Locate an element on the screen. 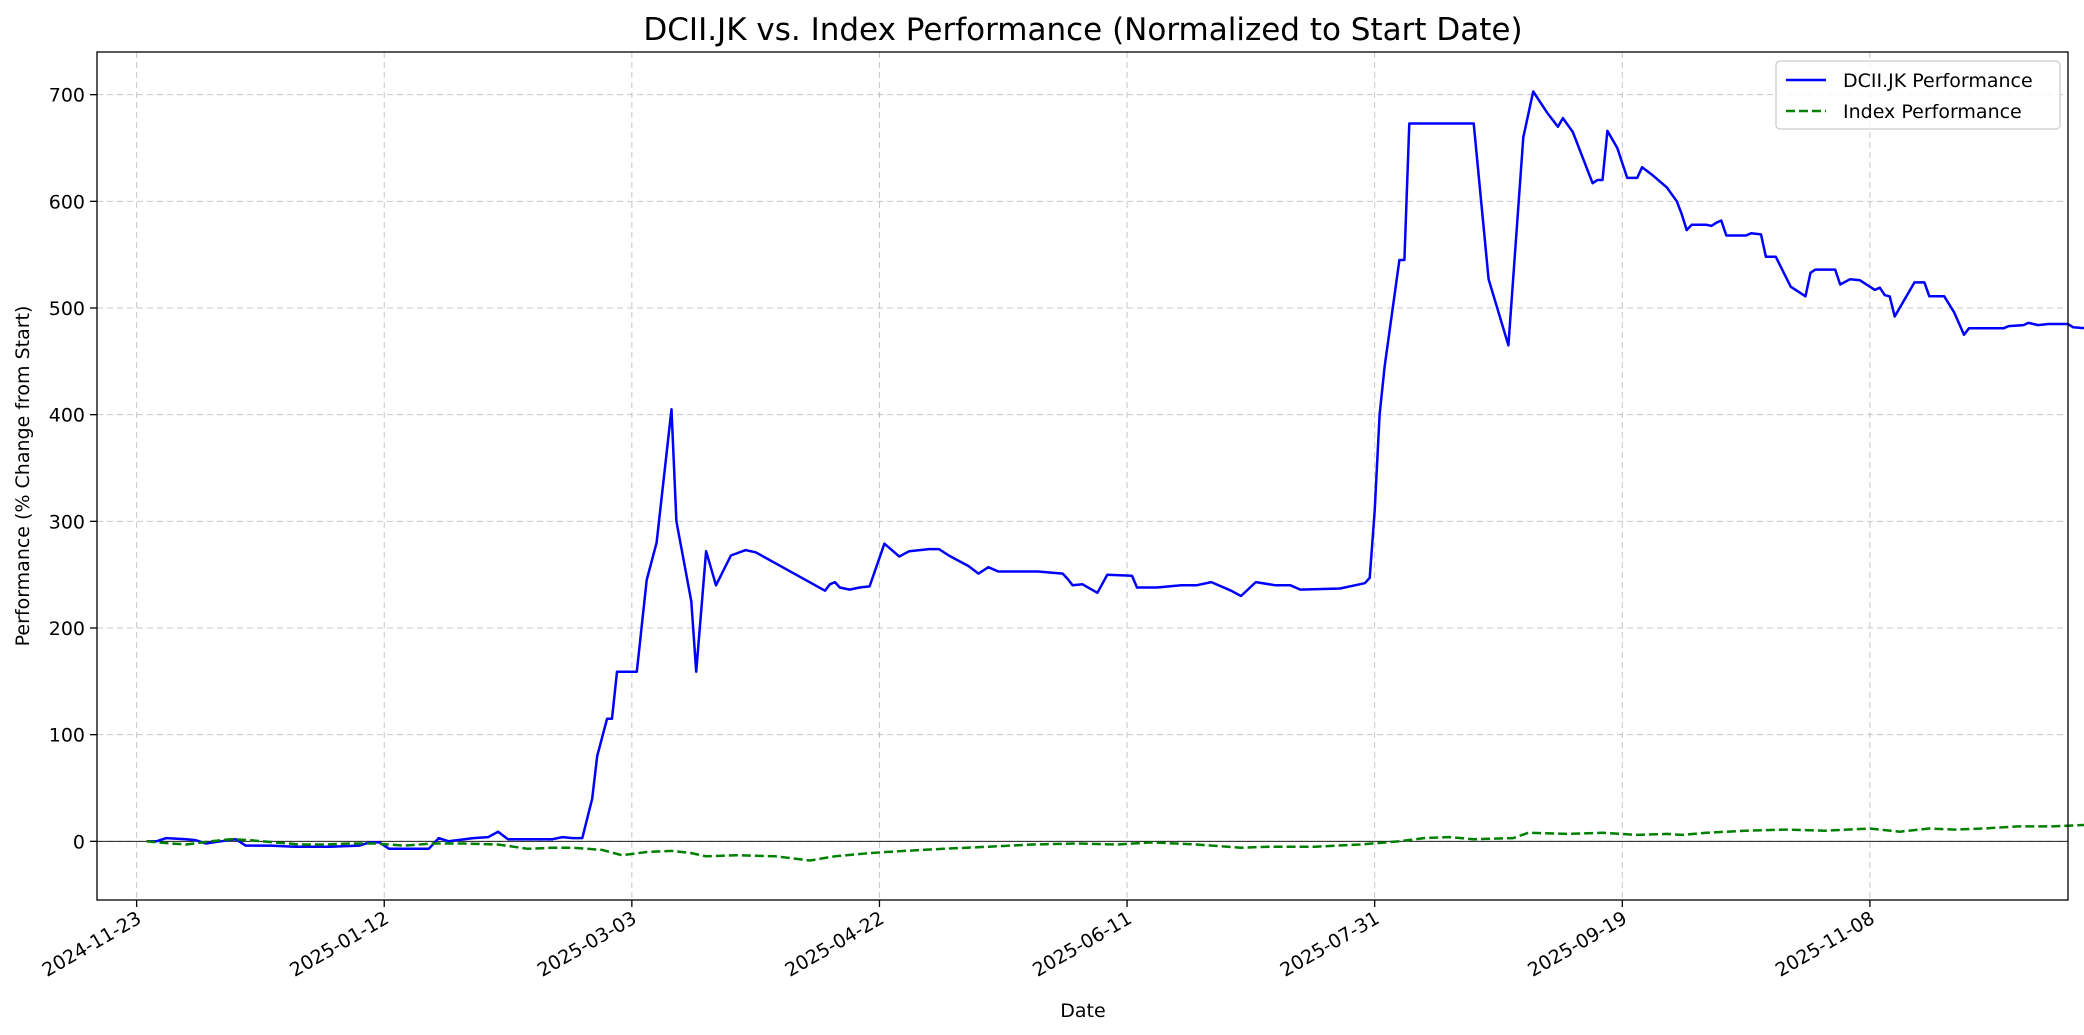  legend-box is located at coordinates (1918, 95).